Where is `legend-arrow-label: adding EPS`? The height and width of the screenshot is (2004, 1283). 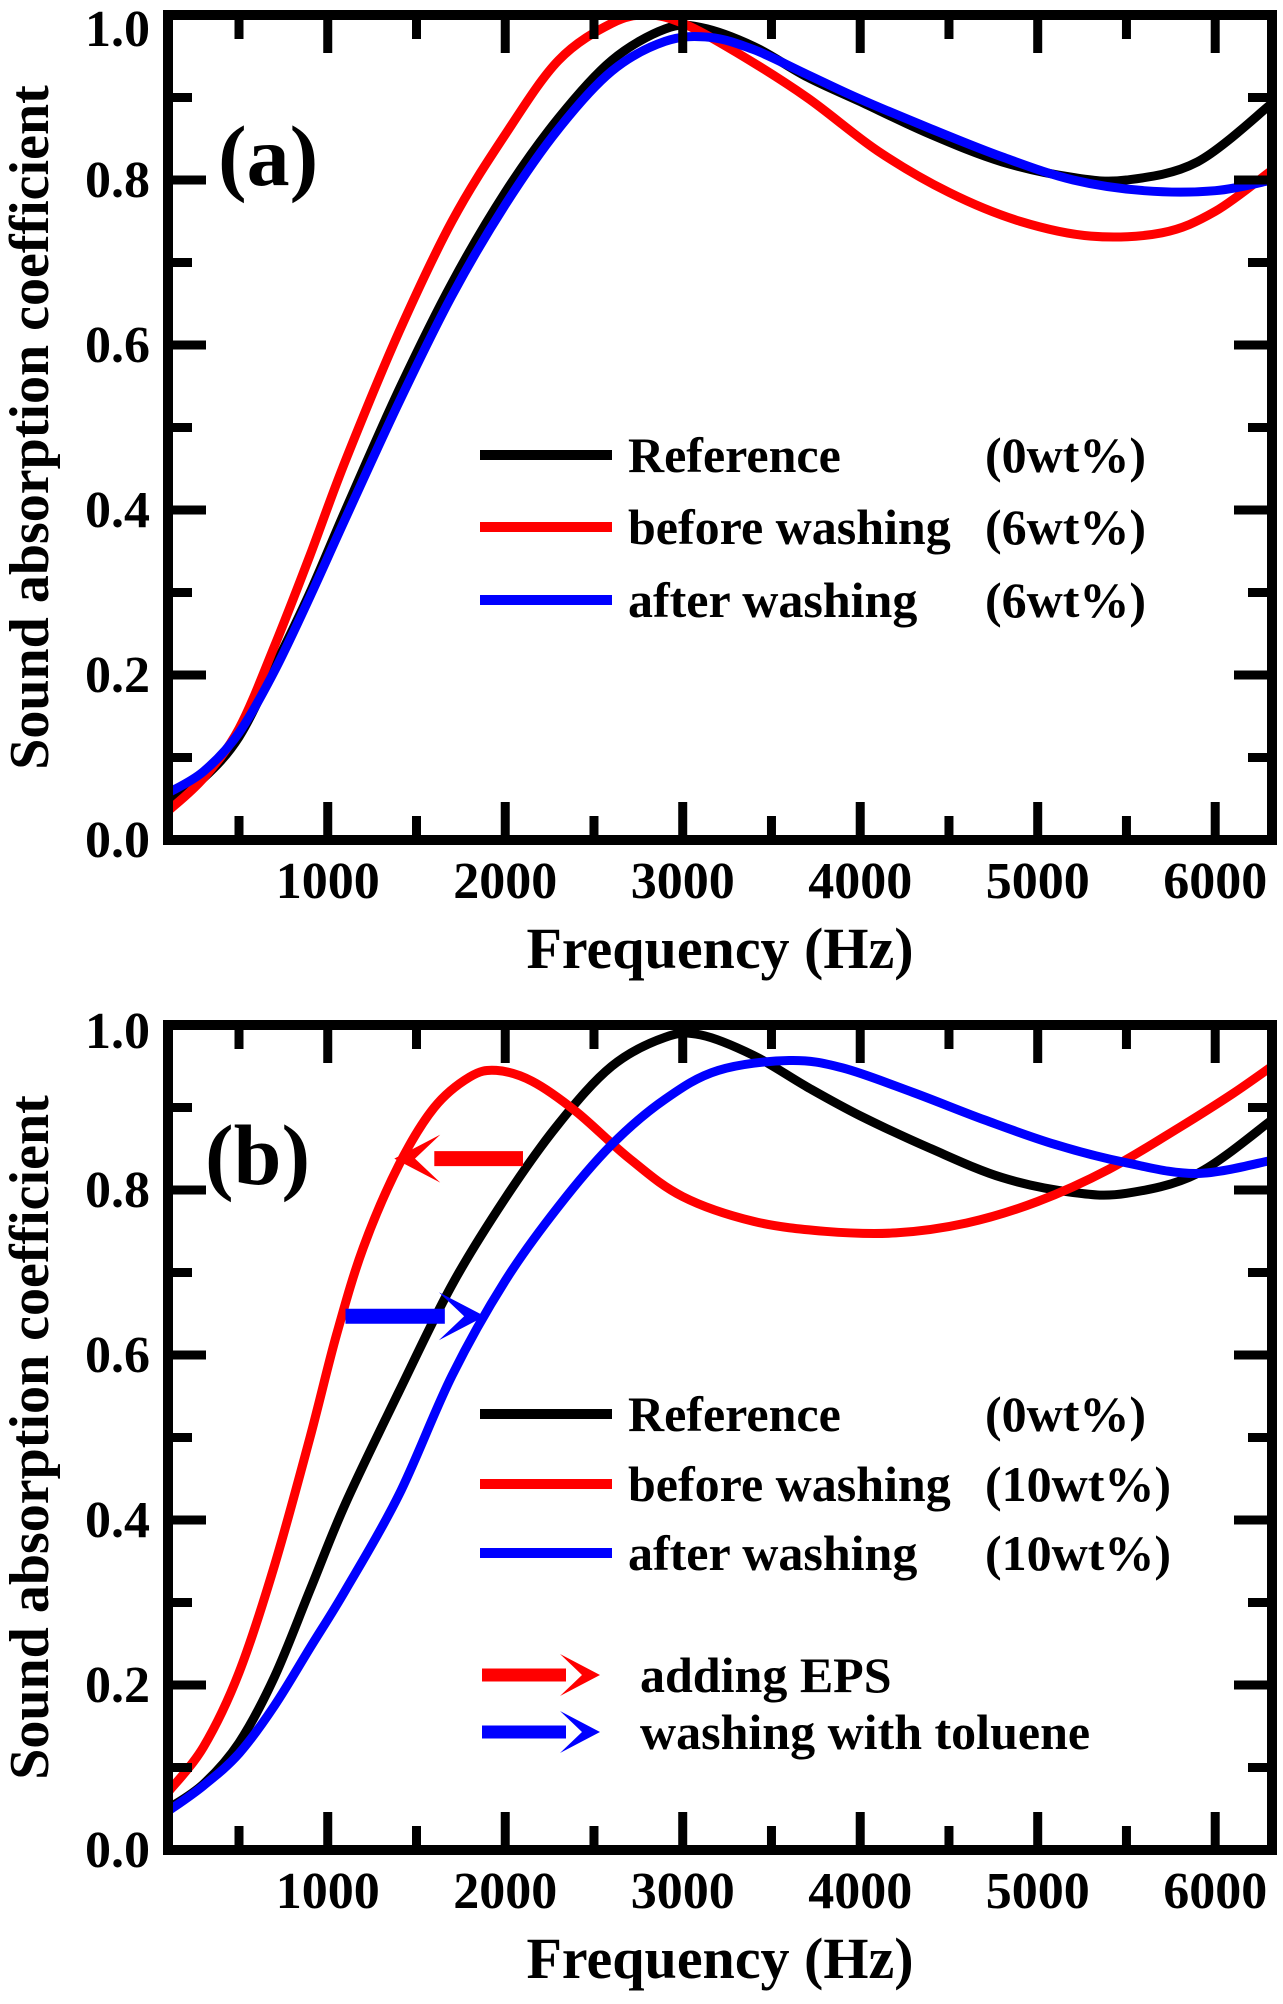
legend-arrow-label: adding EPS is located at coordinates (766, 1675).